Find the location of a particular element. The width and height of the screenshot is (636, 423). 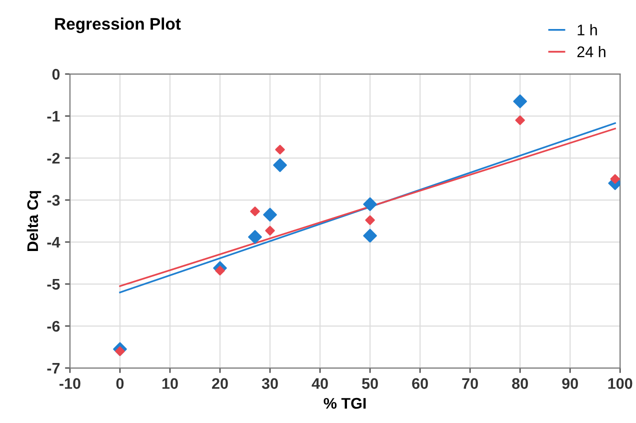

x-tick-label: 80 is located at coordinates (520, 383).